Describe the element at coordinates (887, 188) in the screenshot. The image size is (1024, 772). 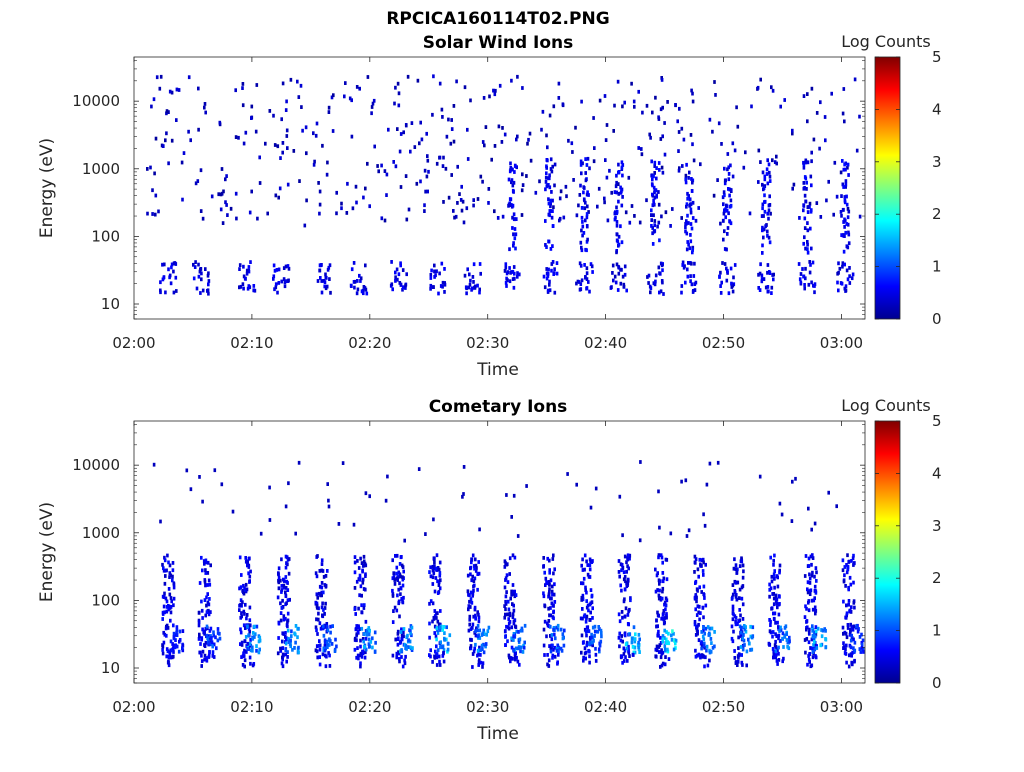
I see `colorbar-gradient-solar-wind` at that location.